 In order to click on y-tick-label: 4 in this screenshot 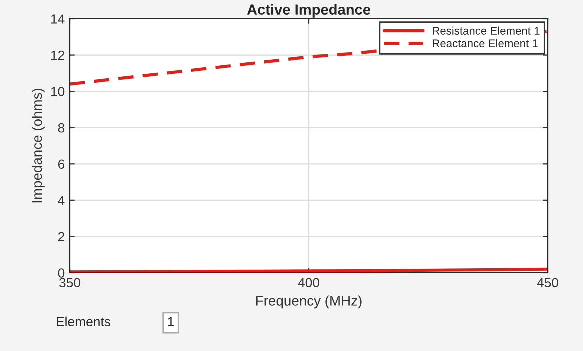, I will do `click(61, 201)`.